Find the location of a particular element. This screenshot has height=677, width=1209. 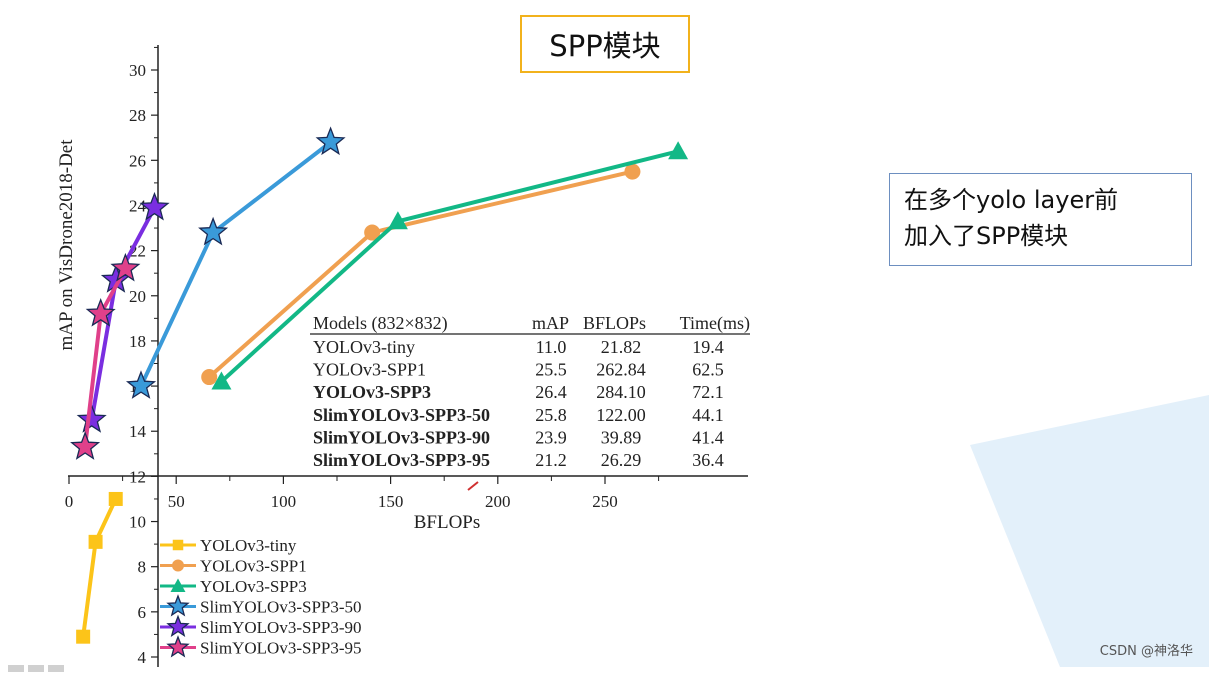

y-tick-label: 20 is located at coordinates (137, 296).